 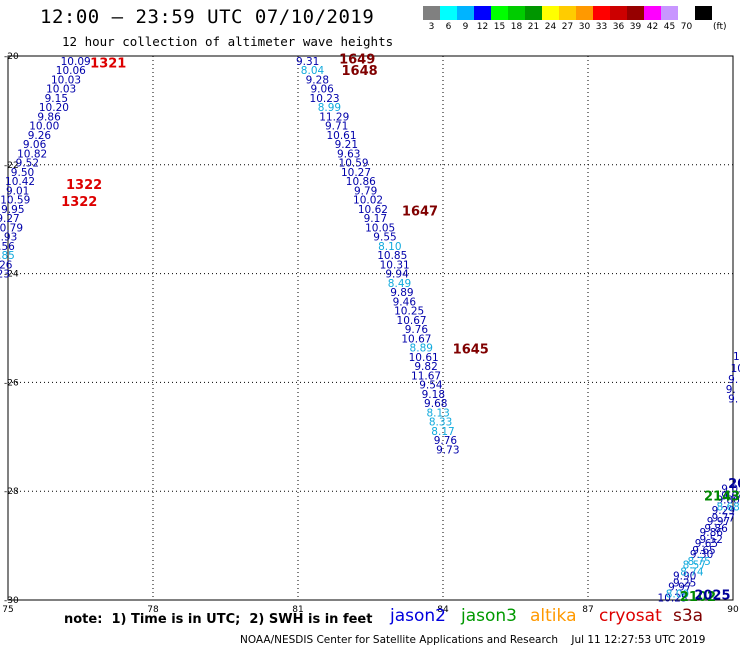 I want to click on track-time-label: 1321, so click(x=108, y=64).